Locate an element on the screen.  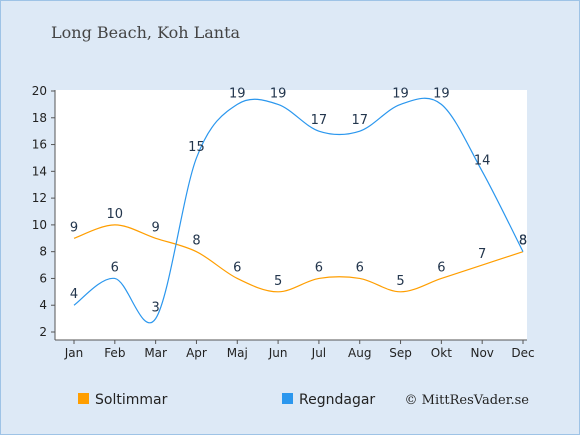
credit-text: © MittResVader.se is located at coordinates (467, 400).